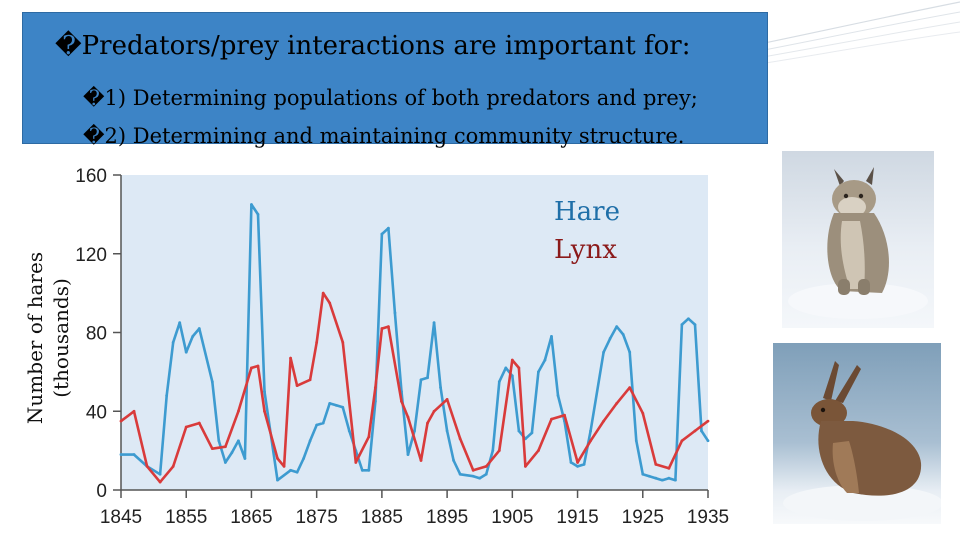  Describe the element at coordinates (708, 517) in the screenshot. I see `x-tick-label: 1935` at that location.